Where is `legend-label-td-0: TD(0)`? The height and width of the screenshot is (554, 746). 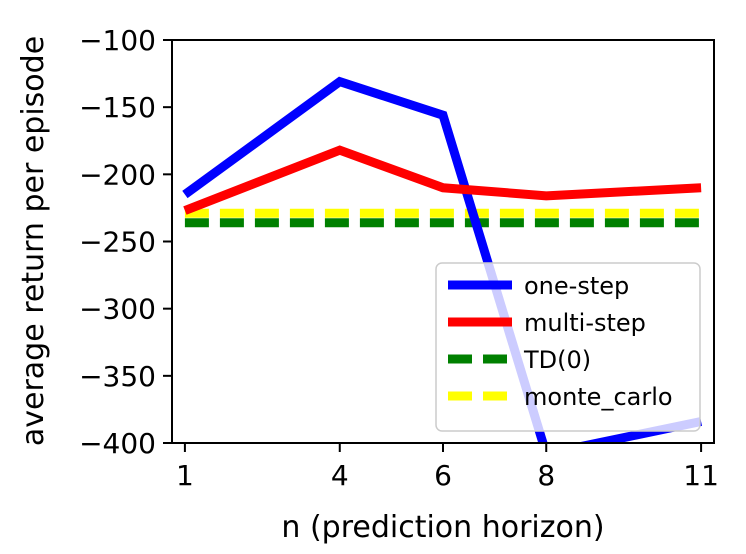 legend-label-td-0: TD(0) is located at coordinates (557, 360).